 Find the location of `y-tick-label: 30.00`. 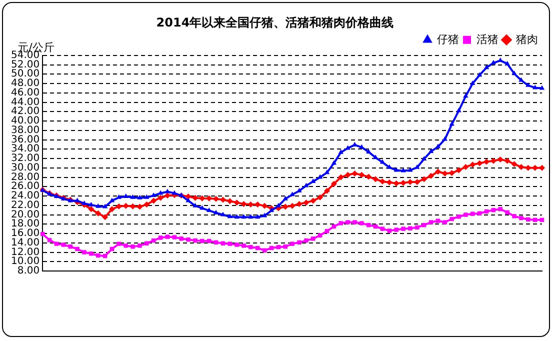

y-tick-label: 30.00 is located at coordinates (25, 168).